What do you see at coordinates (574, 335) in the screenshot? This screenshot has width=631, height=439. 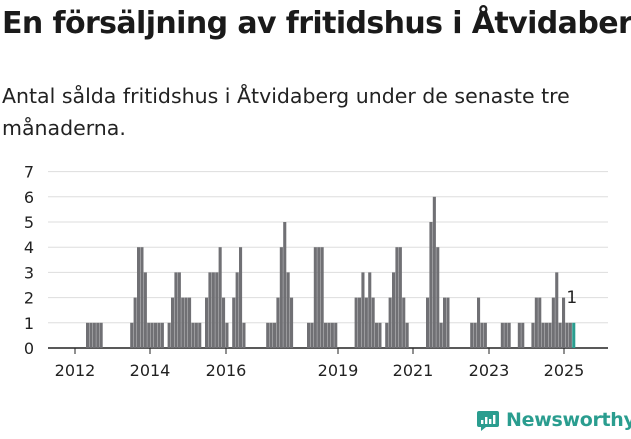 I see `bar-latest` at bounding box center [574, 335].